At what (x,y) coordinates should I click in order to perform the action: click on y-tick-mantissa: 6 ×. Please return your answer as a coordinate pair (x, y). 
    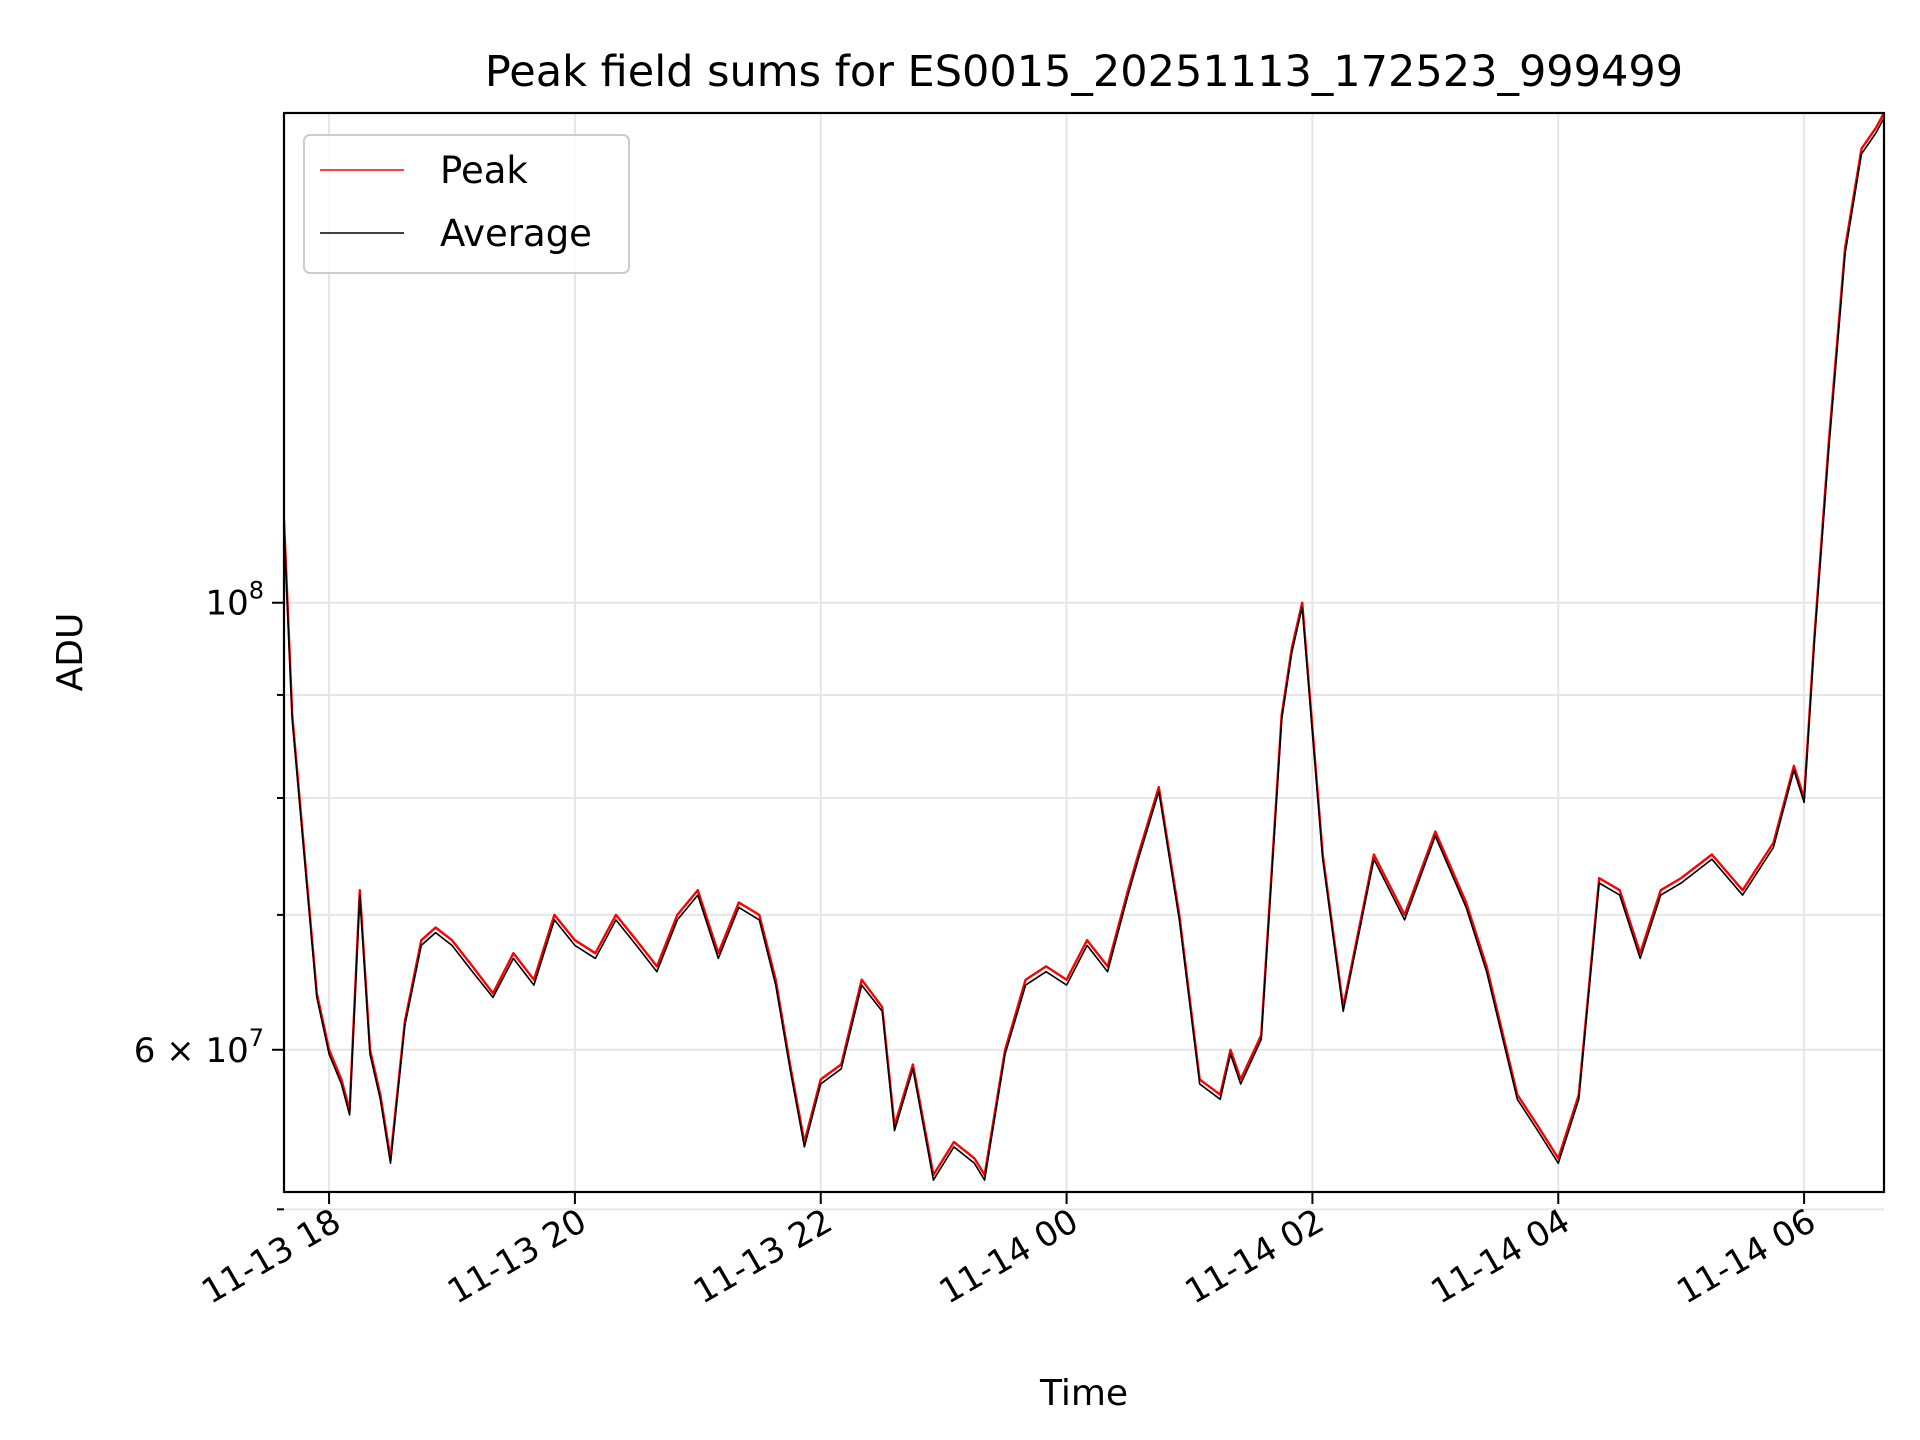
    Looking at the image, I should click on (170, 1051).